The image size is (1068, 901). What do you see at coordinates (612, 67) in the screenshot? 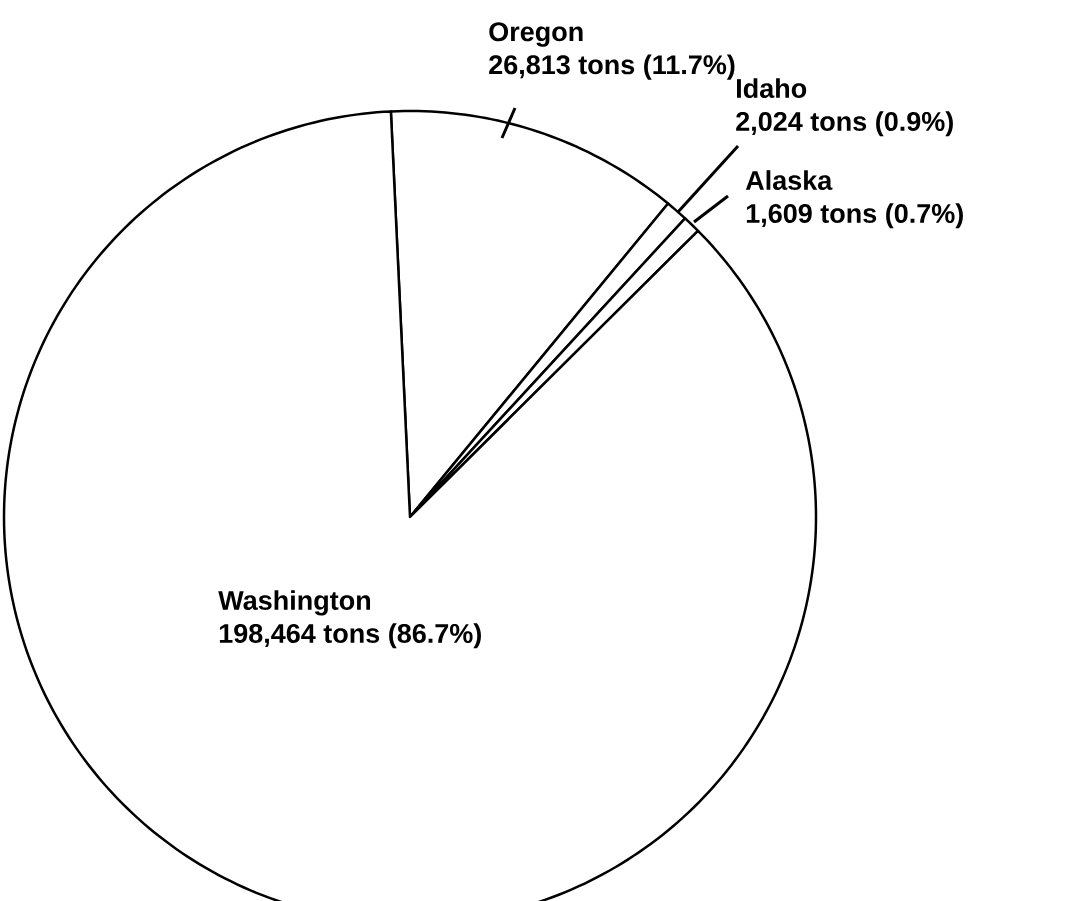
I see `data-label: 26,813 tons (11.7%)` at bounding box center [612, 67].